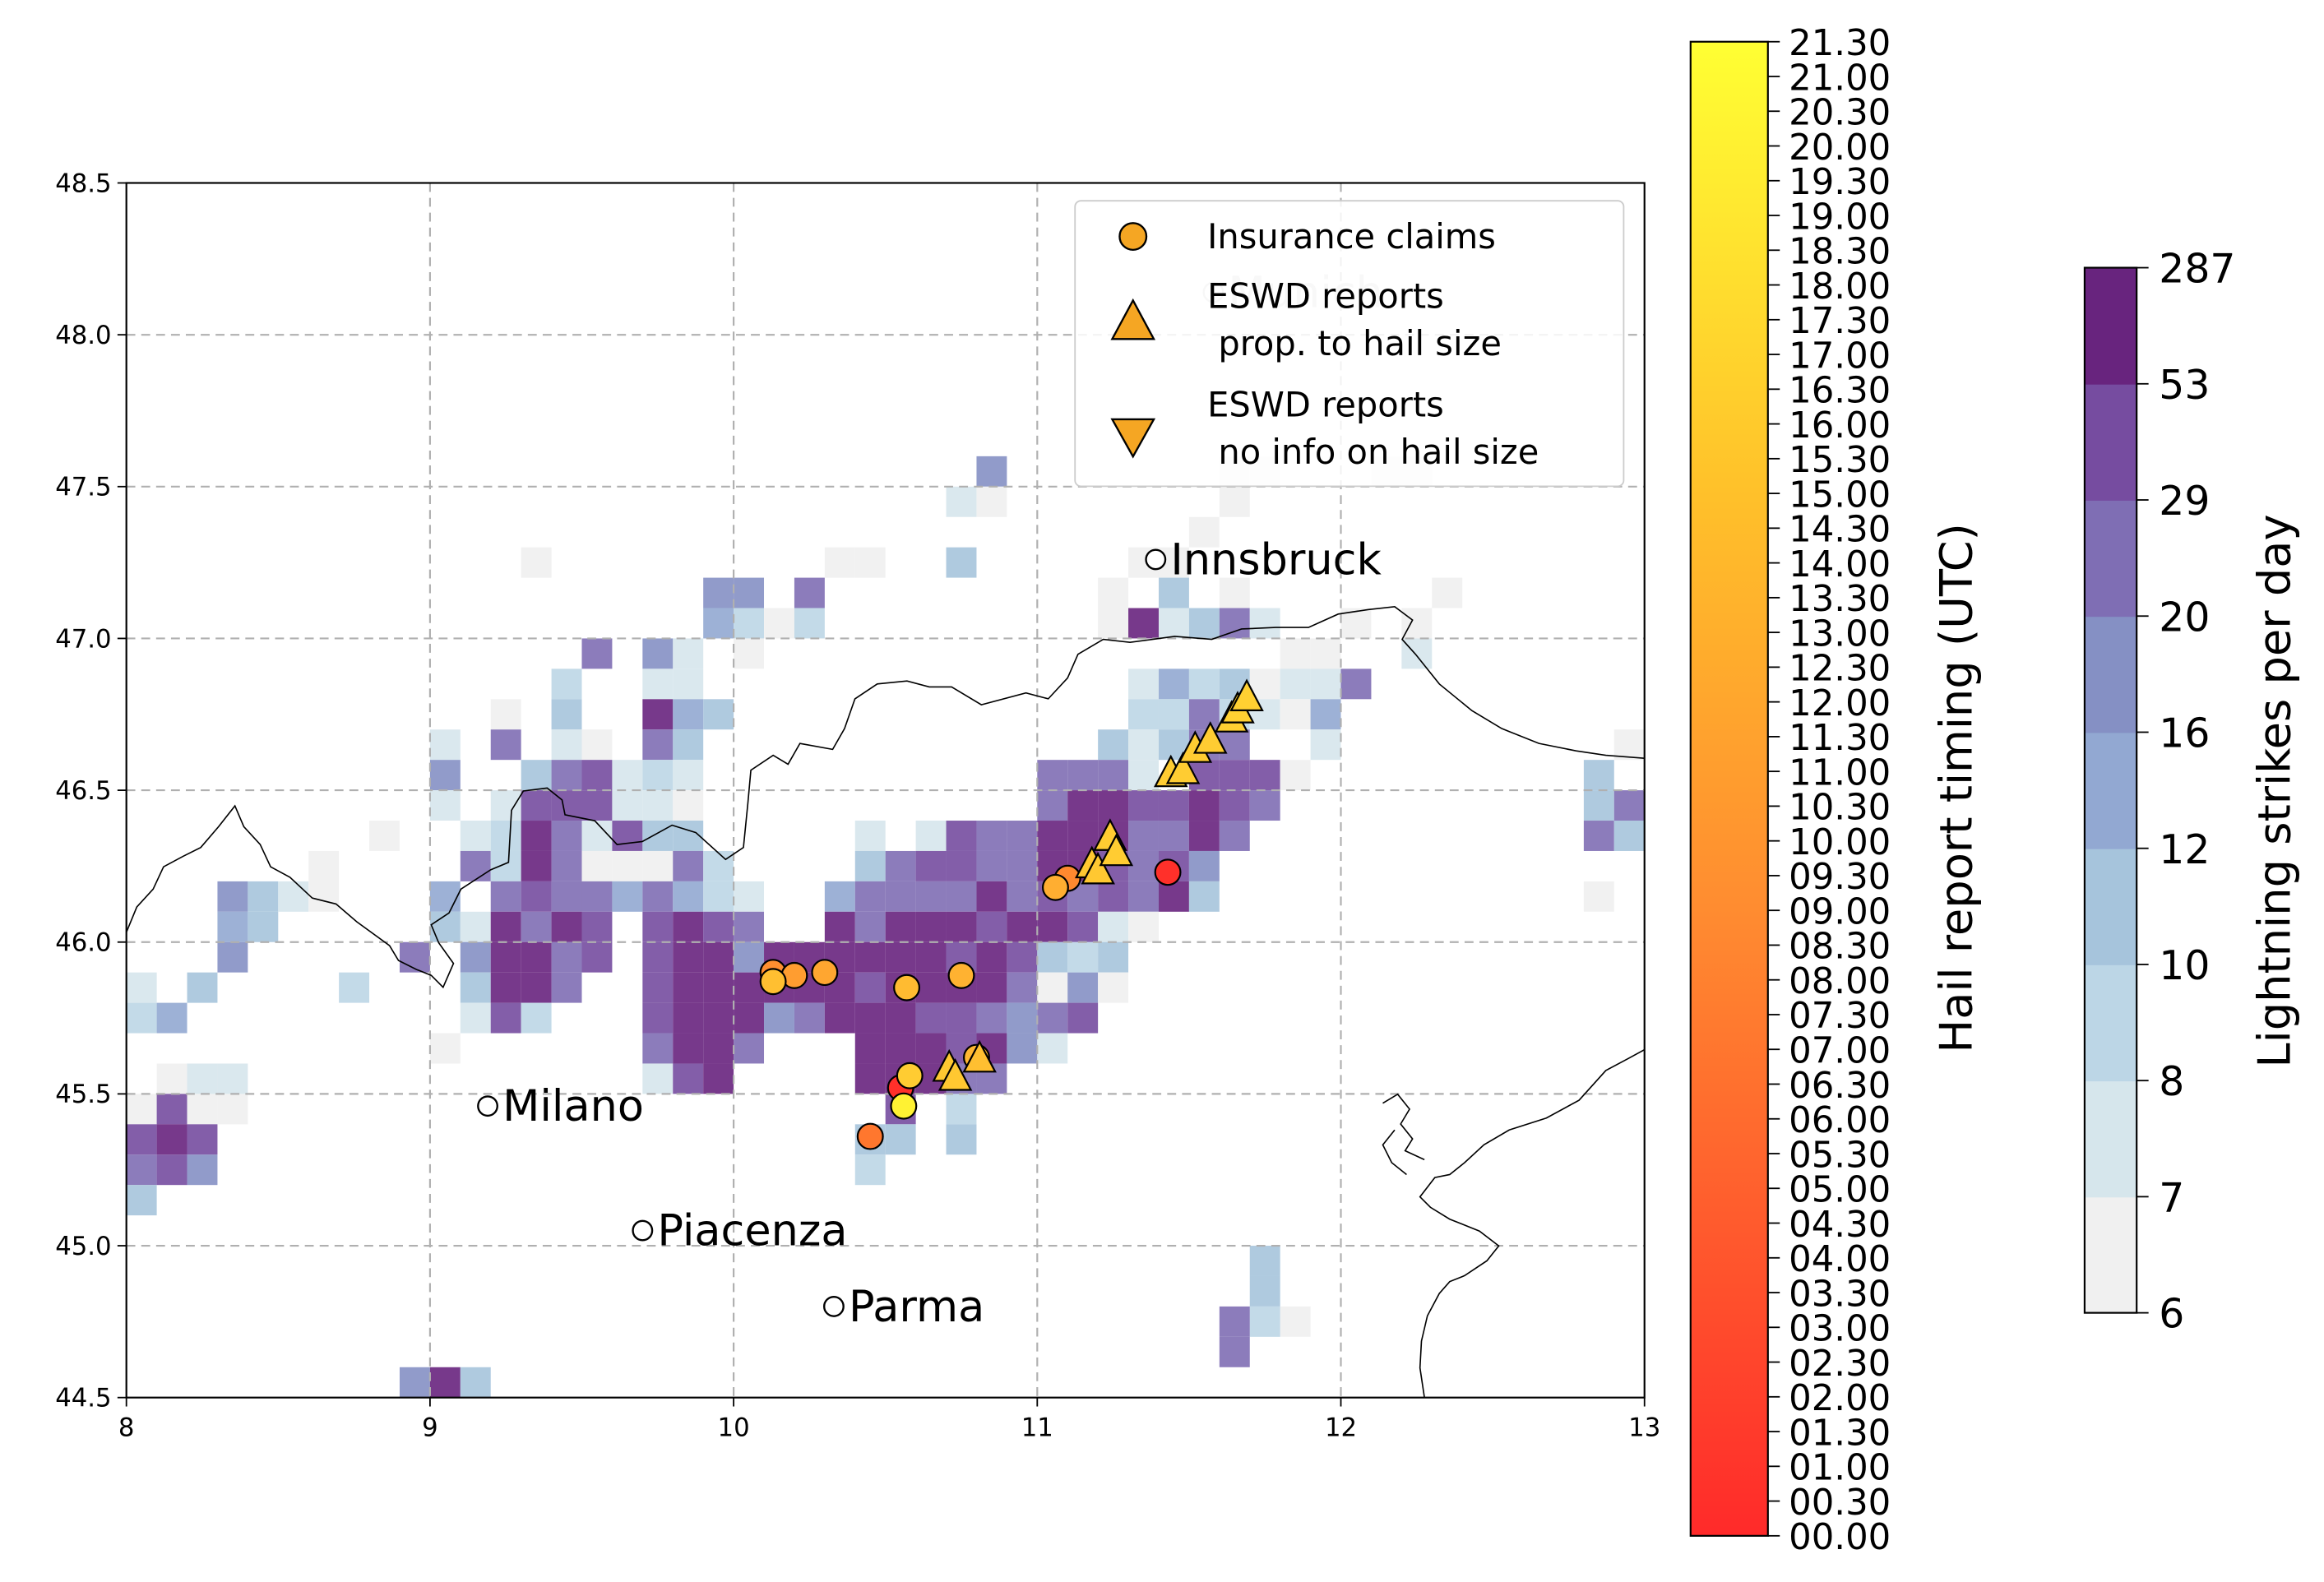 This screenshot has width=2324, height=1582. Describe the element at coordinates (1840, 738) in the screenshot. I see `timing-tick-label: 11.30` at that location.